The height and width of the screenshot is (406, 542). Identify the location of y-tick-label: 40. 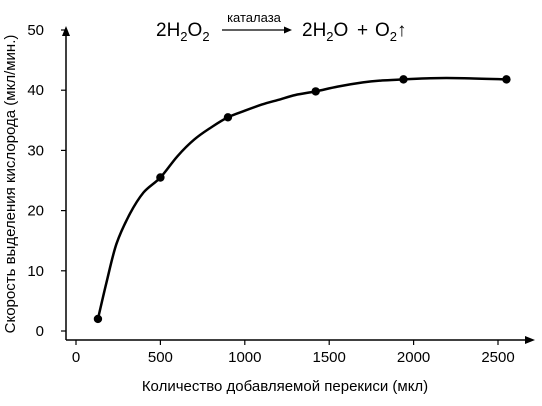
(35, 90).